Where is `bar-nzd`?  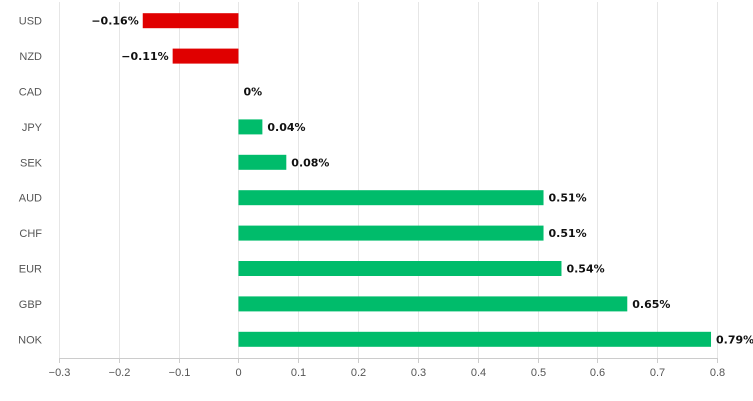 bar-nzd is located at coordinates (205, 56).